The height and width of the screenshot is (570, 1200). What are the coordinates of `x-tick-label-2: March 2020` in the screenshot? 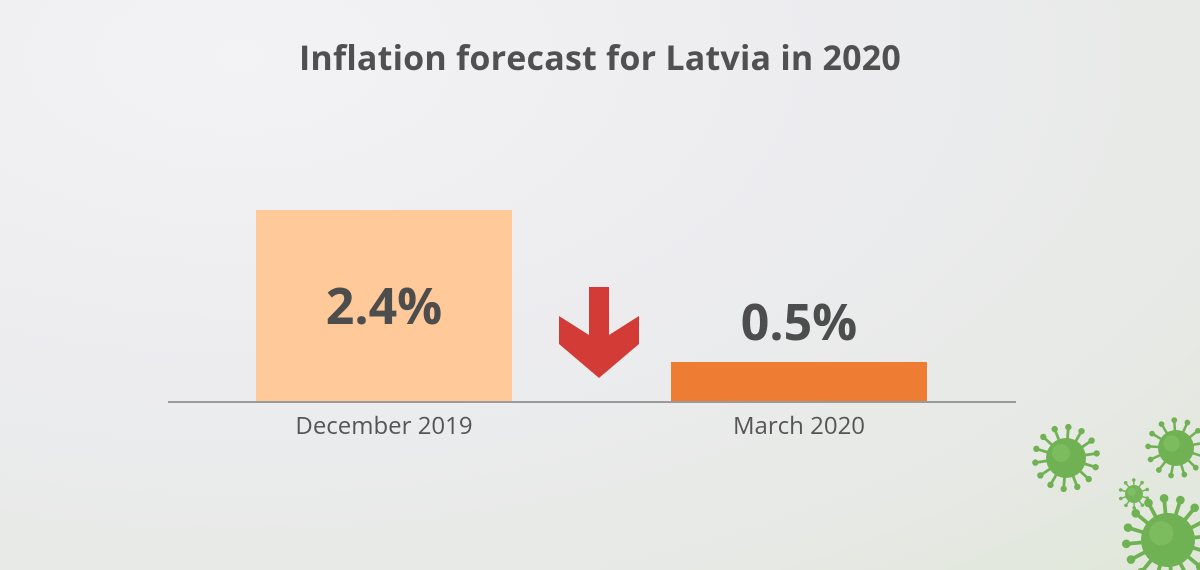 It's located at (799, 425).